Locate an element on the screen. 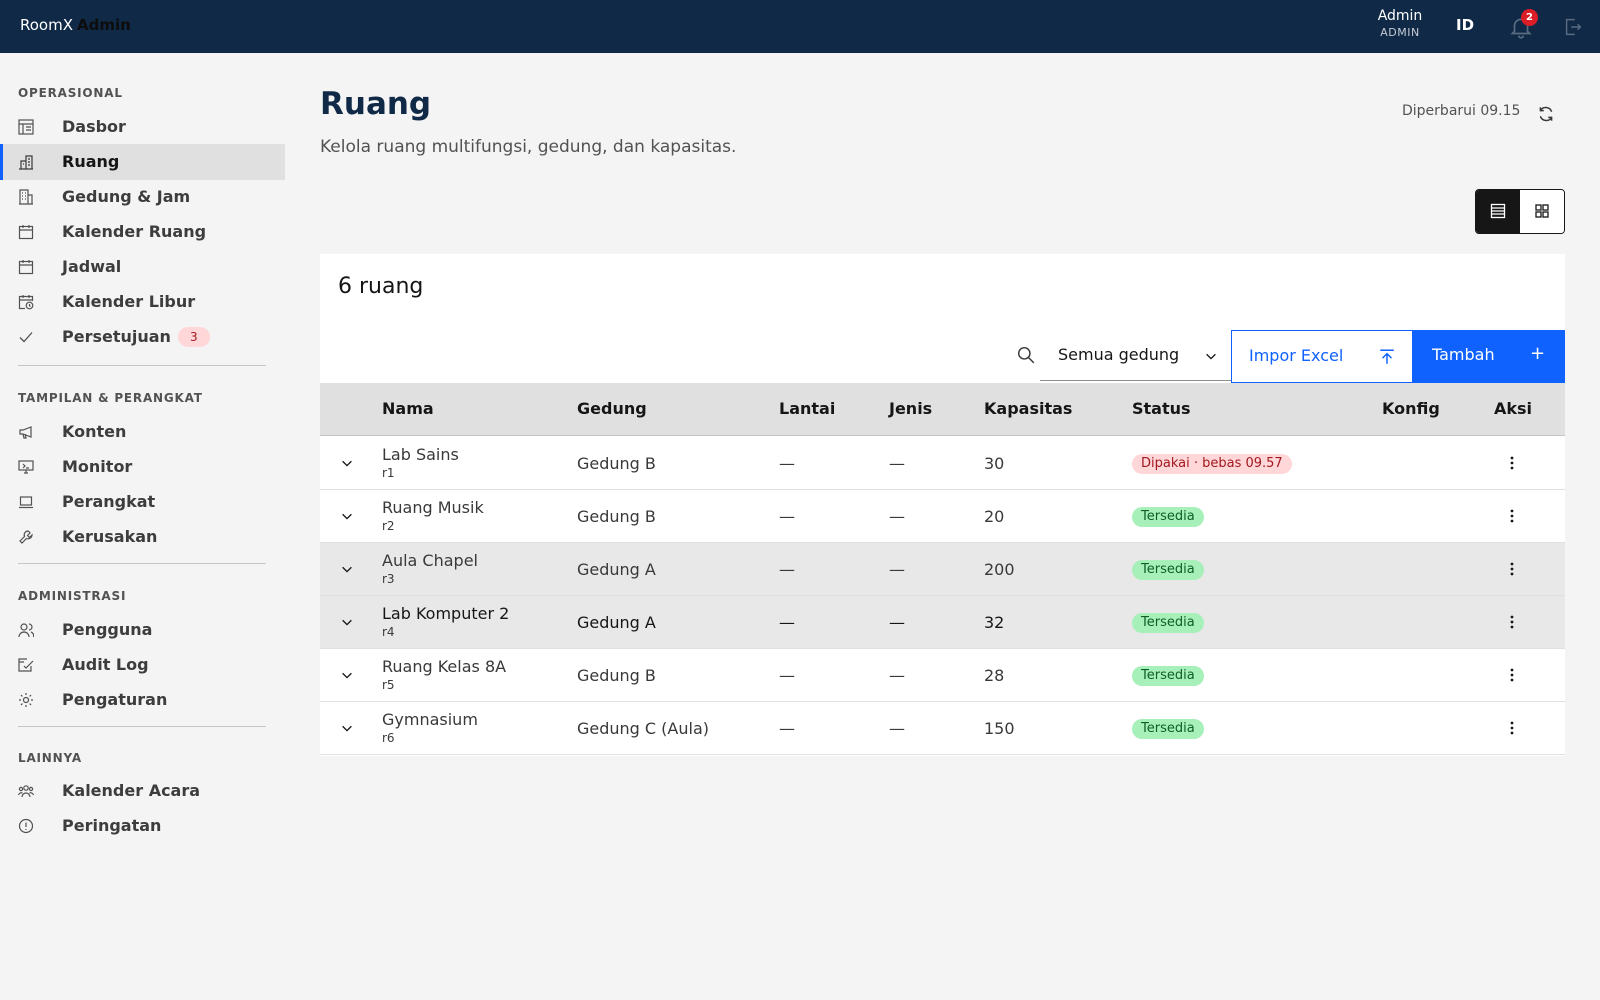 The image size is (1600, 1000). import-excel-label: Impor Excel is located at coordinates (1296, 355).